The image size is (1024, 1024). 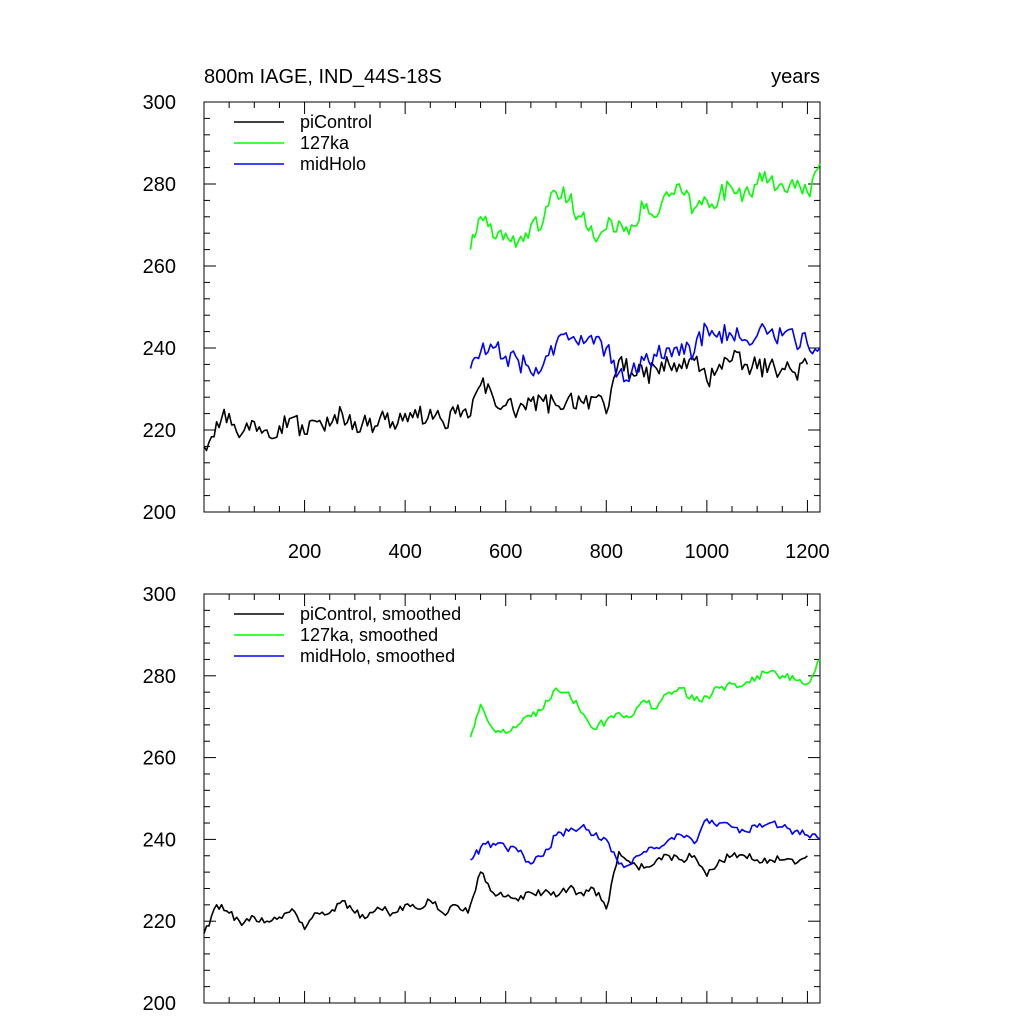 I want to click on x-tick-label: 800, so click(x=606, y=552).